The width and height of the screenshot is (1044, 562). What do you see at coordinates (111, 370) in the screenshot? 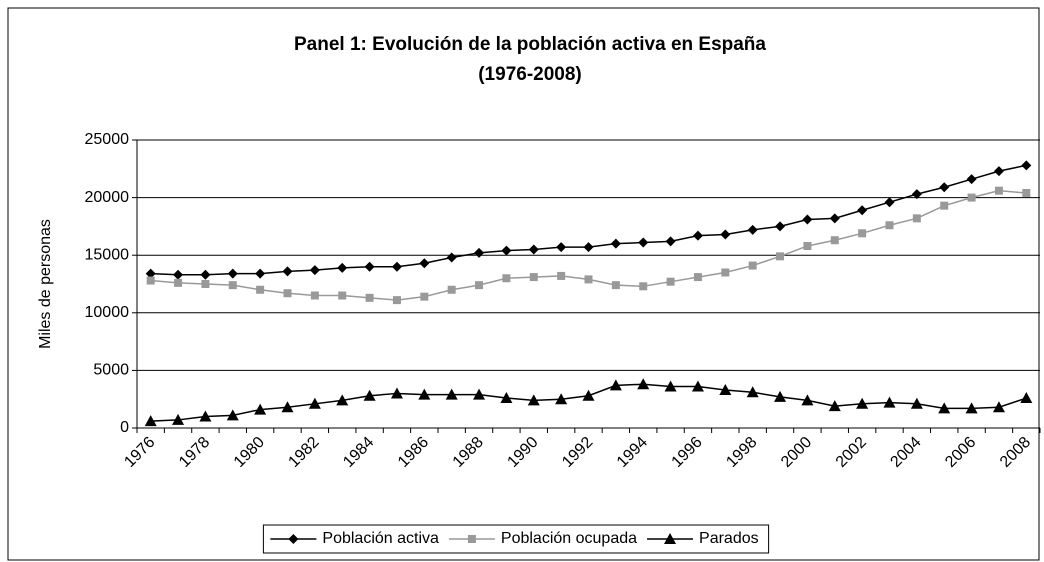
I see `y-tick-label: 5000` at bounding box center [111, 370].